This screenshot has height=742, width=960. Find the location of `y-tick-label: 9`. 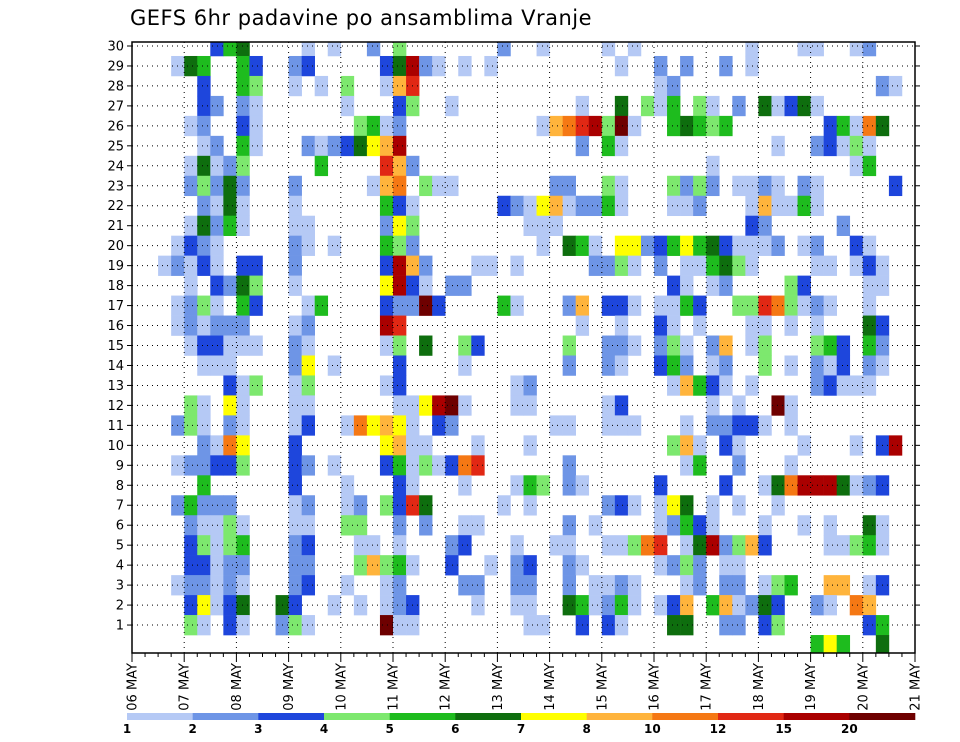

y-tick-label: 9 is located at coordinates (120, 466).